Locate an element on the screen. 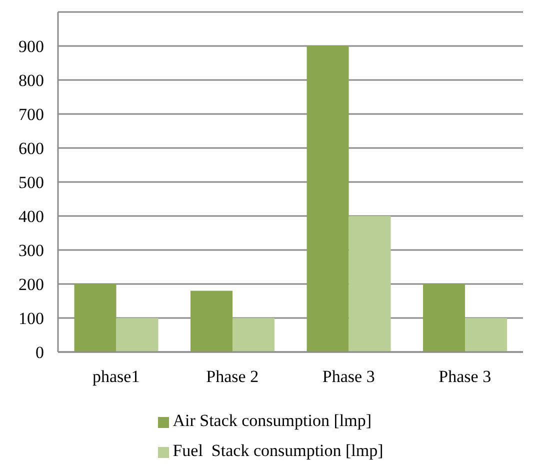 The height and width of the screenshot is (472, 551). y-tick-label: 400 is located at coordinates (31, 216).